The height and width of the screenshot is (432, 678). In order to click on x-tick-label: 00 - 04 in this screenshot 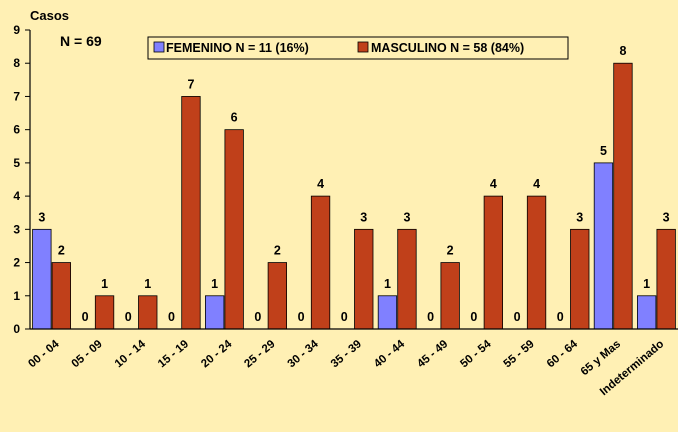, I will do `click(44, 354)`.